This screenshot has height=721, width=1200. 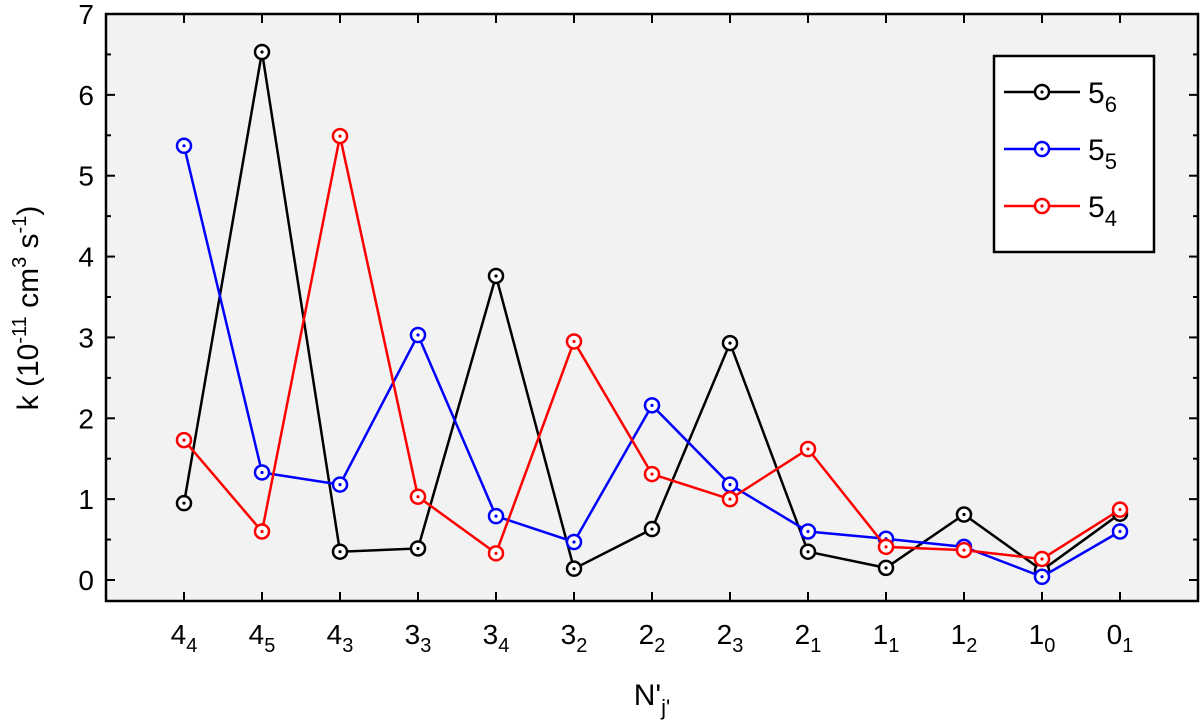 I want to click on x-tick-label: 01, so click(x=1120, y=638).